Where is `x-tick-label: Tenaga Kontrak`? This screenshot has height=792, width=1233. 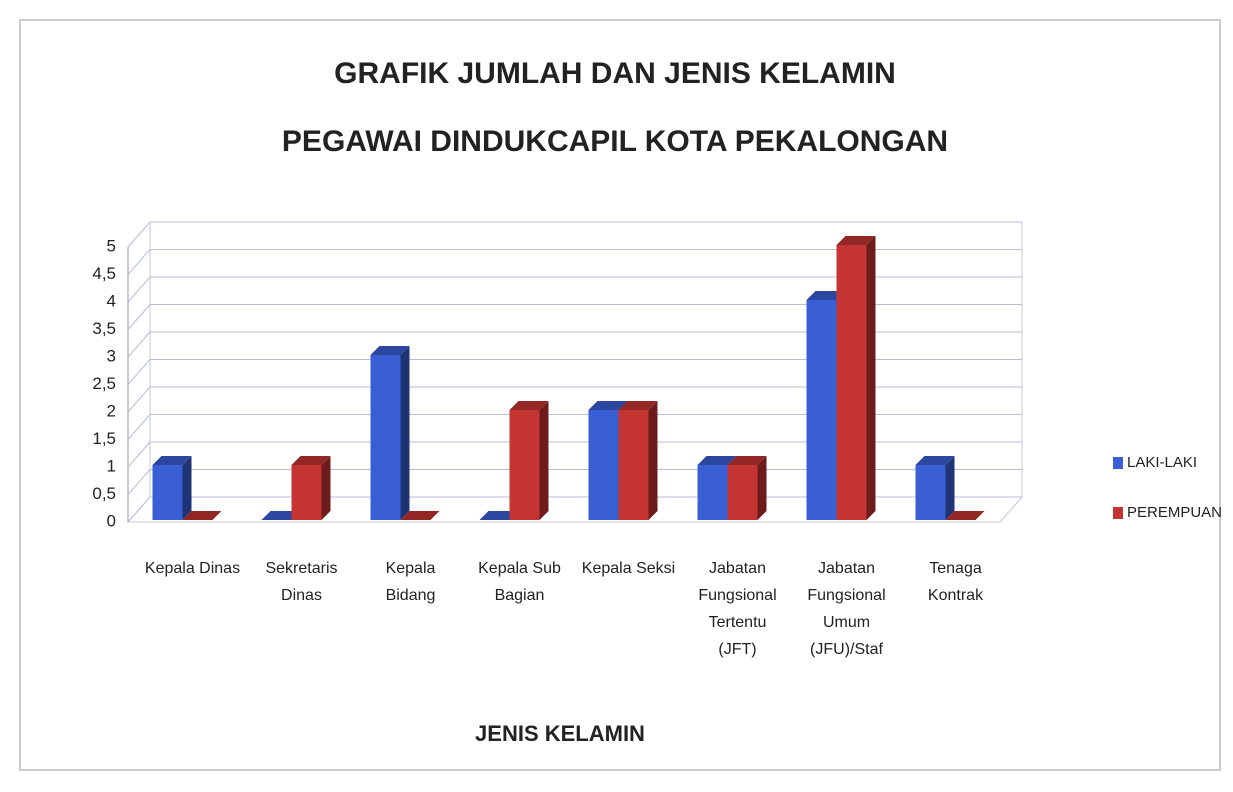
x-tick-label: Tenaga Kontrak is located at coordinates (955, 582).